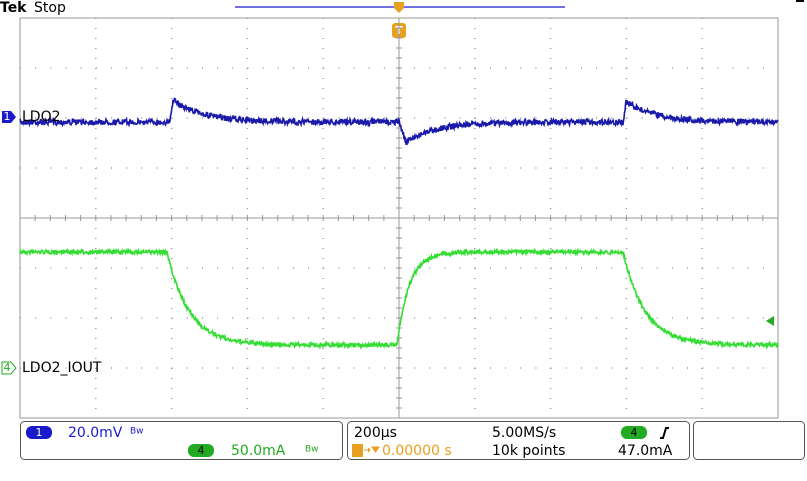 The height and width of the screenshot is (481, 807). I want to click on trigger-pos-arrow, so click(372, 449).